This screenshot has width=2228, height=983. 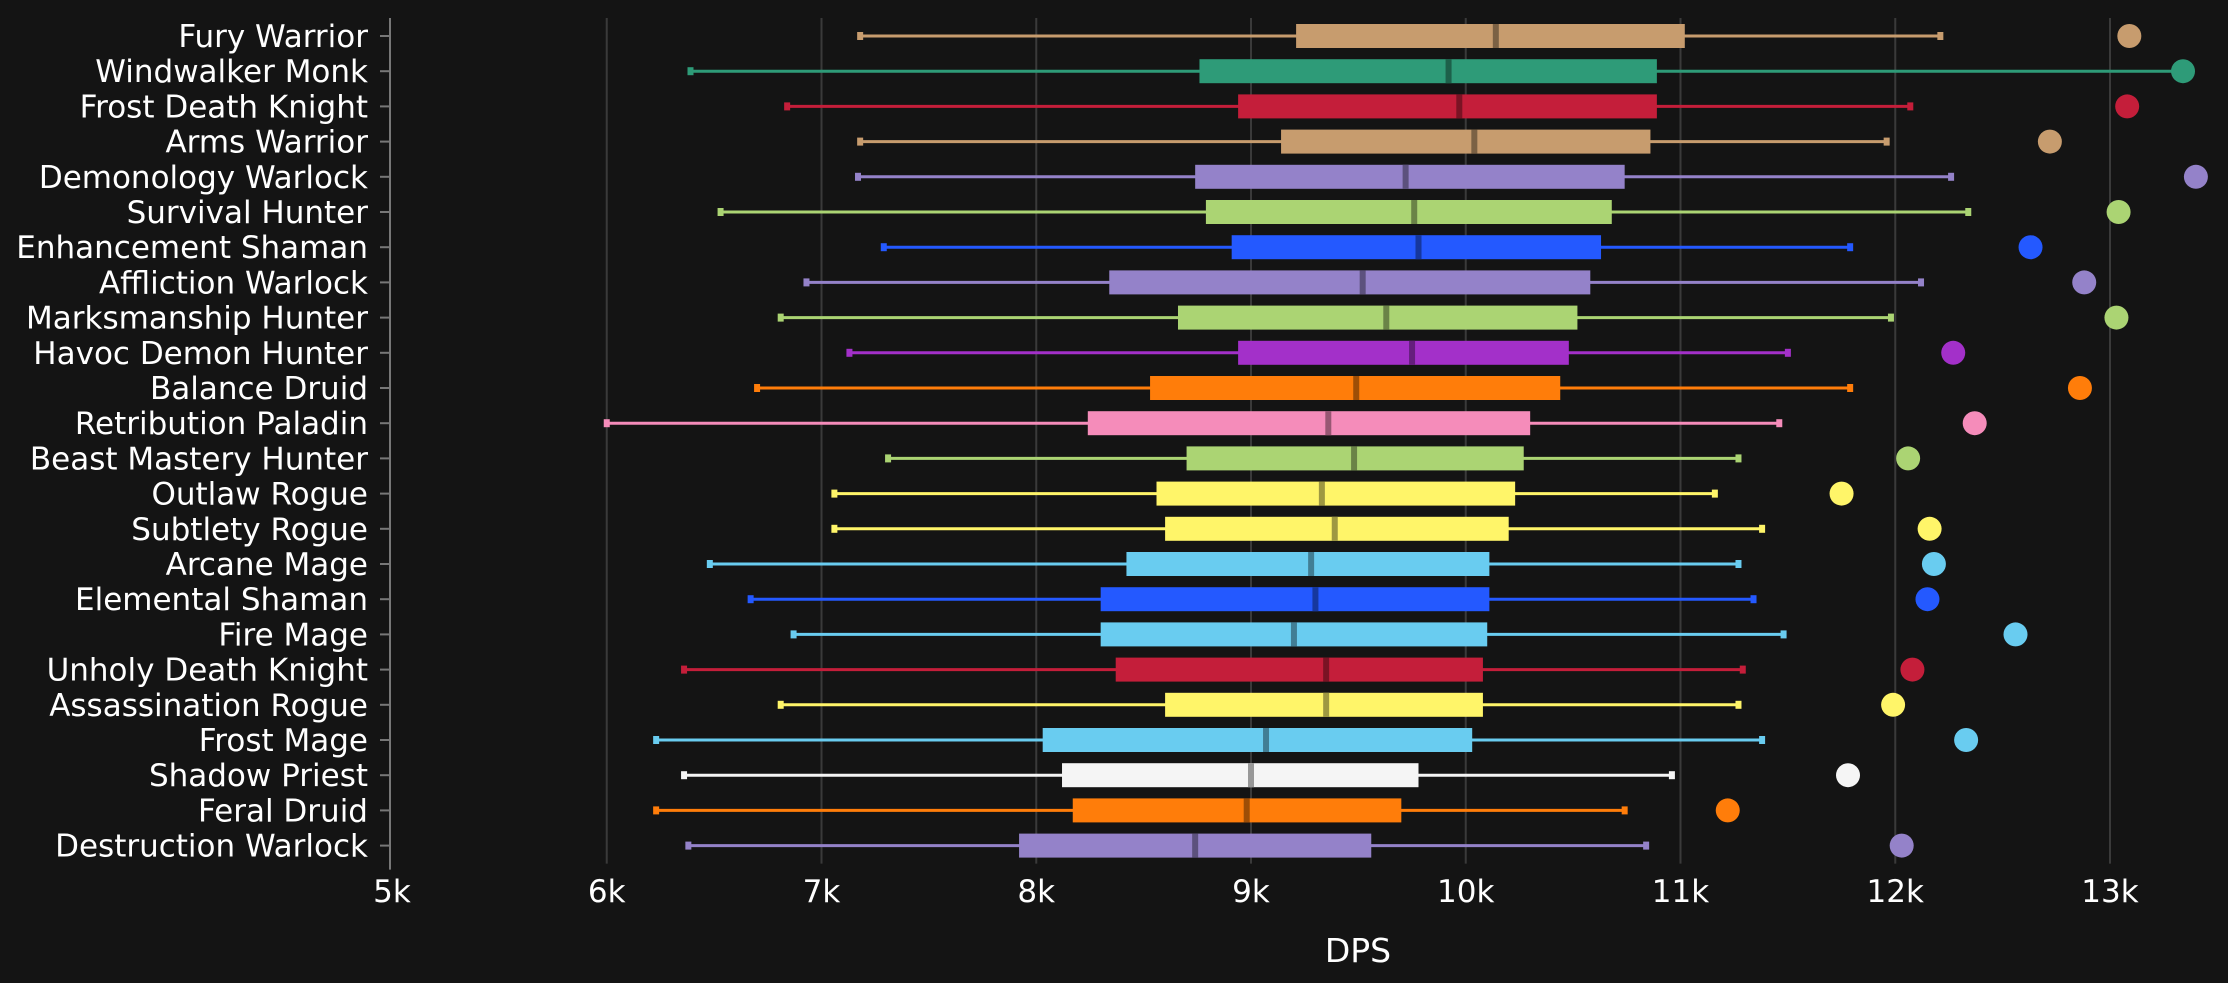 I want to click on whisker-min-cap-frost-death-knight, so click(x=787, y=106).